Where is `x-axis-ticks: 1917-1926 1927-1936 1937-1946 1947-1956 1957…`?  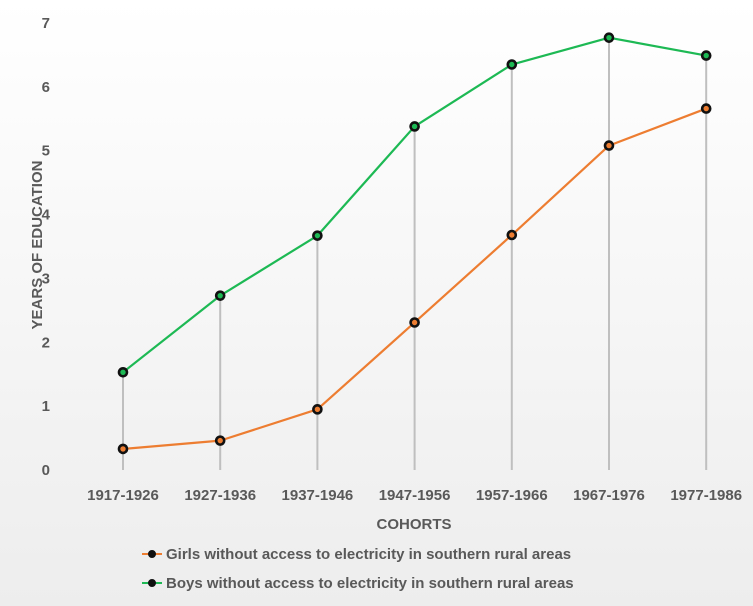 x-axis-ticks: 1917-1926 1927-1936 1937-1946 1947-1956 1957… is located at coordinates (414, 495).